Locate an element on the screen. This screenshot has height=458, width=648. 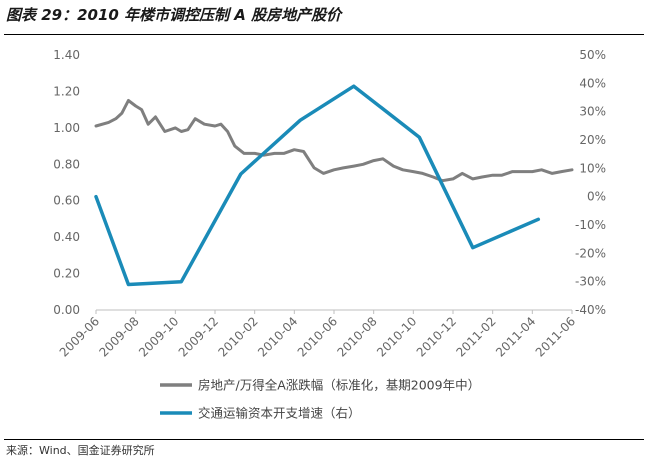
x-tick-label: 2010-06 is located at coordinates (317, 336).